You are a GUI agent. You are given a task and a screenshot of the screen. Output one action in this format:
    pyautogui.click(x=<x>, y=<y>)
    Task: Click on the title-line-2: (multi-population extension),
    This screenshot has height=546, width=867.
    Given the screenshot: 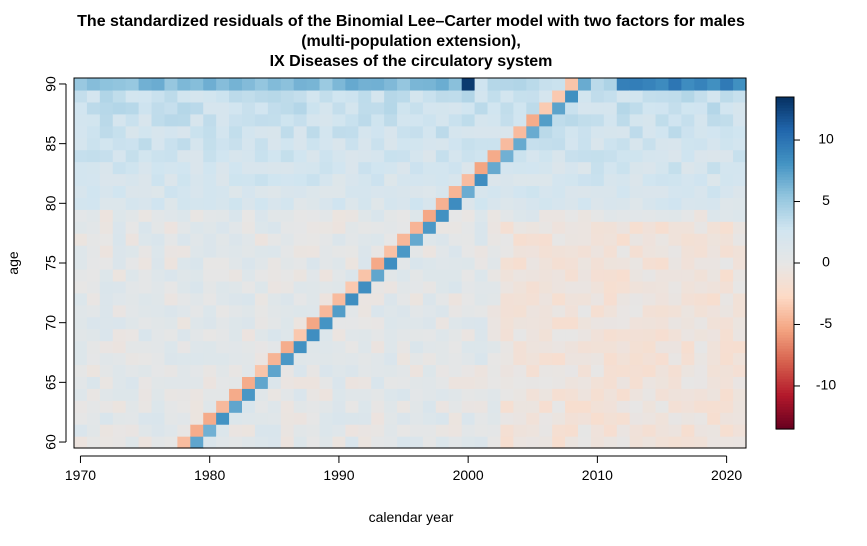 What is the action you would take?
    pyautogui.click(x=411, y=41)
    